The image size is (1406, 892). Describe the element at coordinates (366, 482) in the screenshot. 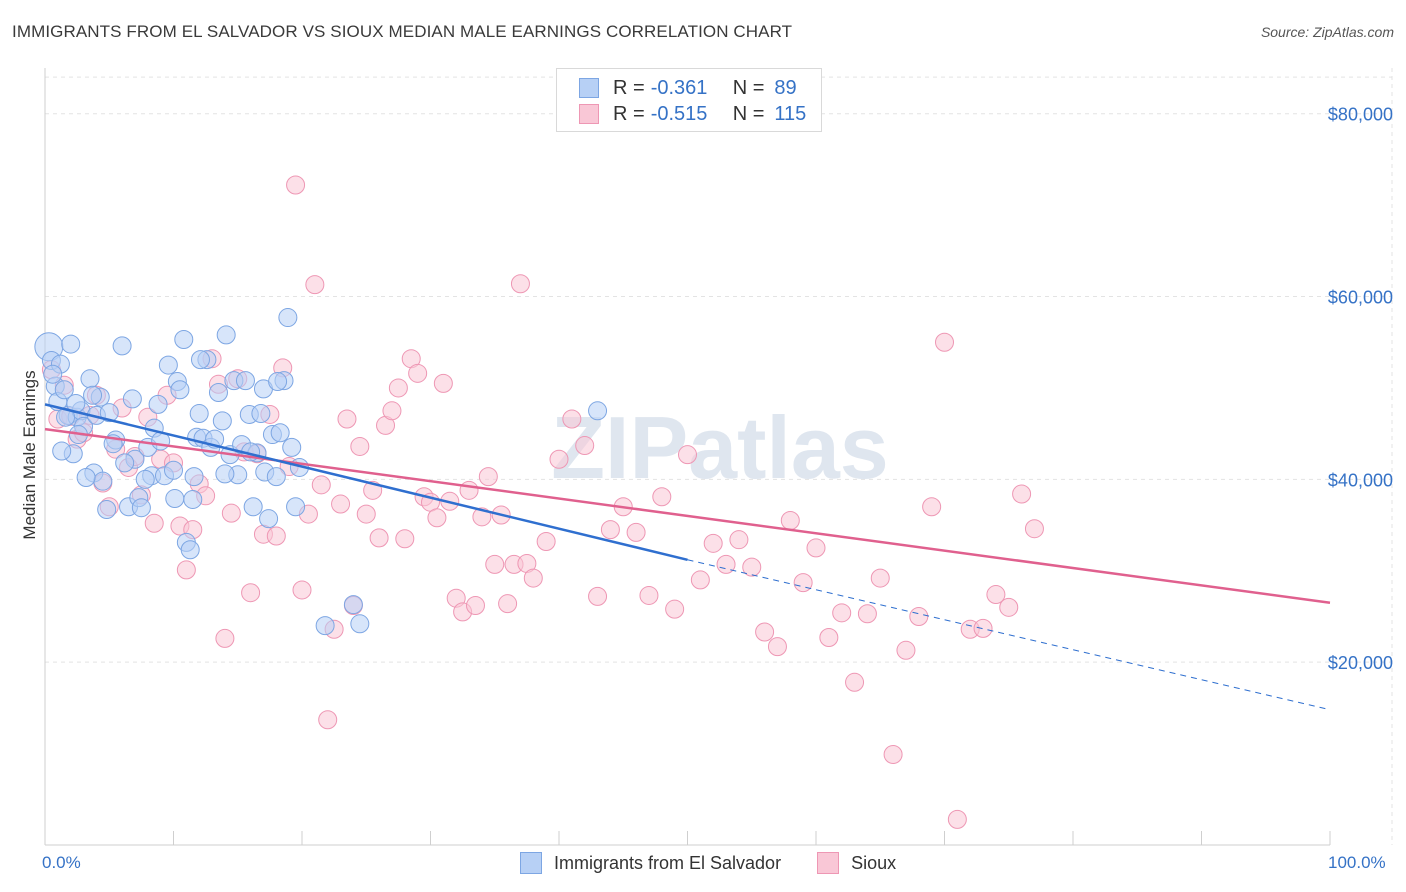

I see `el-salvador-trend-line` at that location.